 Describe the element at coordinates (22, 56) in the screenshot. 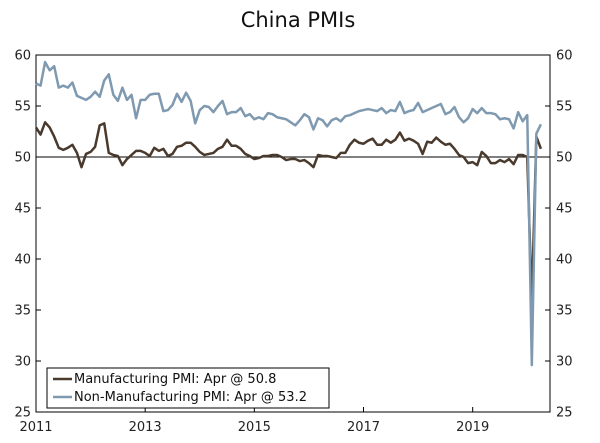

I see `y-tick-label-left: 60` at that location.